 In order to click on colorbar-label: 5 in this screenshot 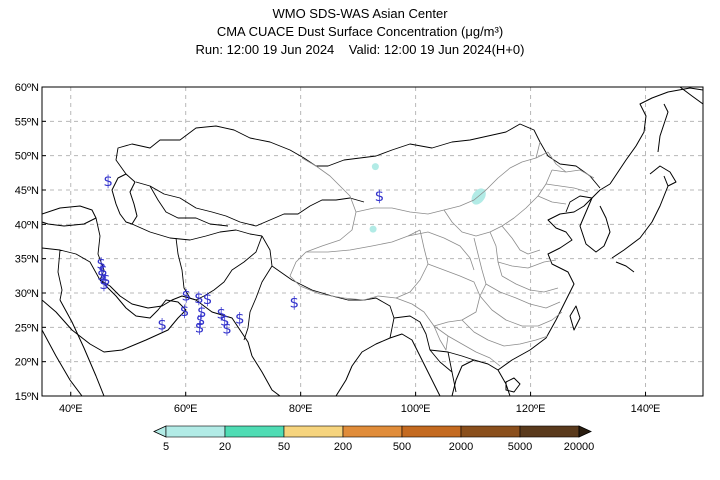, I will do `click(166, 447)`.